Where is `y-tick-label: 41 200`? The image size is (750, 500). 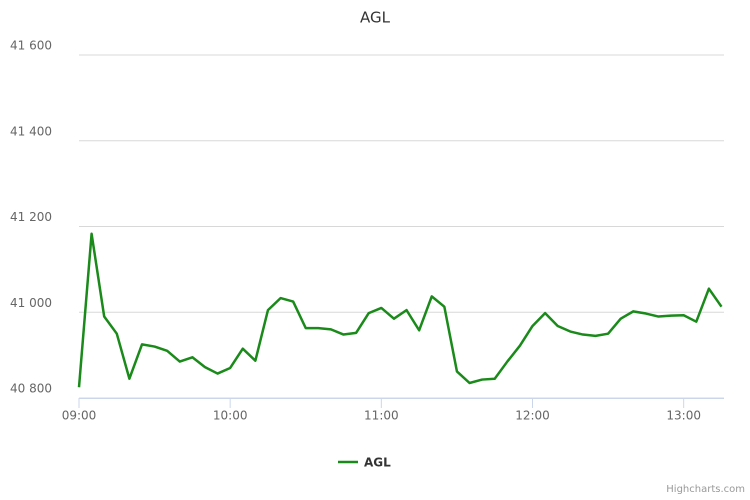 y-tick-label: 41 200 is located at coordinates (31, 217).